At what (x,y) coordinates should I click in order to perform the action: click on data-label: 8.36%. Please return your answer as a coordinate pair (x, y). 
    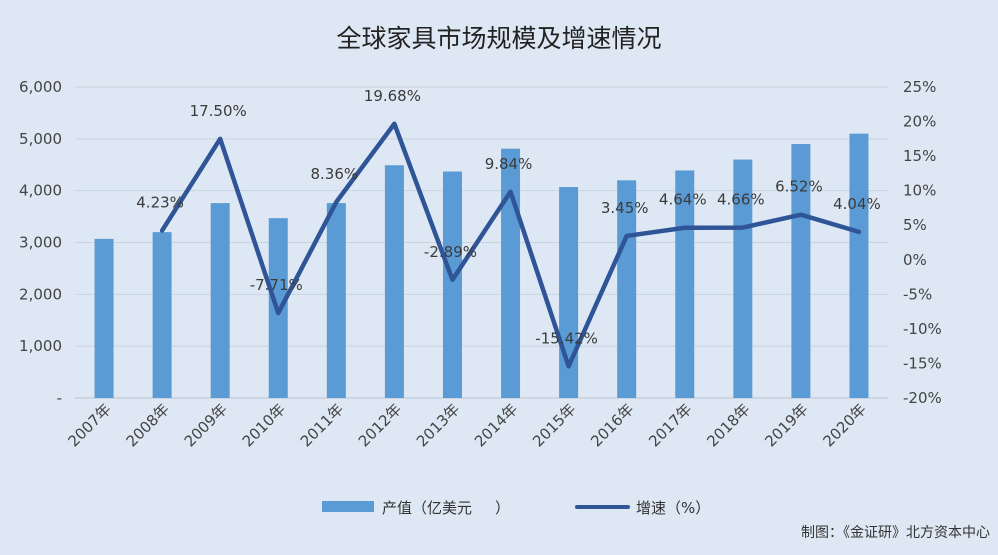
    Looking at the image, I should click on (334, 174).